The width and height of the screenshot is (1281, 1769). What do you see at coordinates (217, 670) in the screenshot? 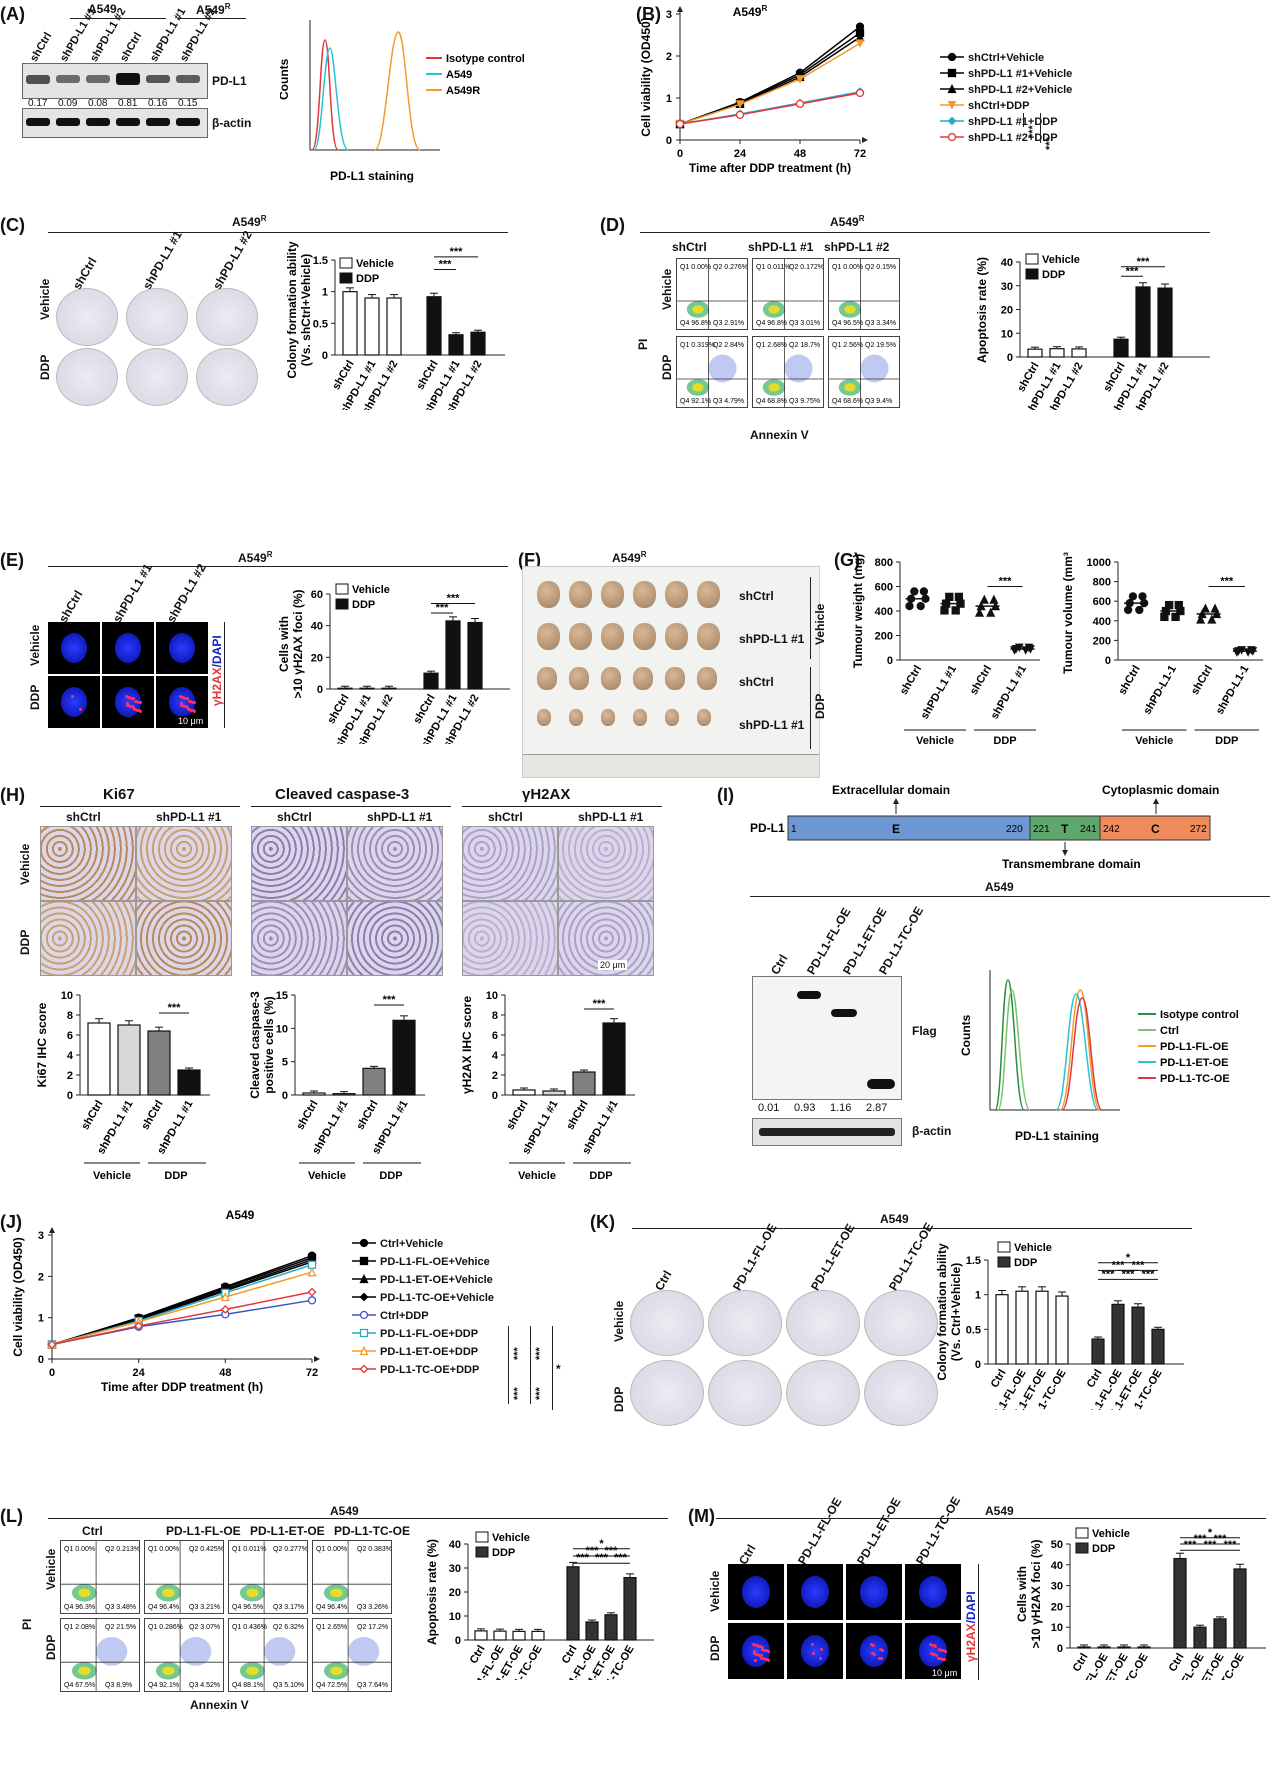
I see `stain-label: γH2AX/DAPI` at bounding box center [217, 670].